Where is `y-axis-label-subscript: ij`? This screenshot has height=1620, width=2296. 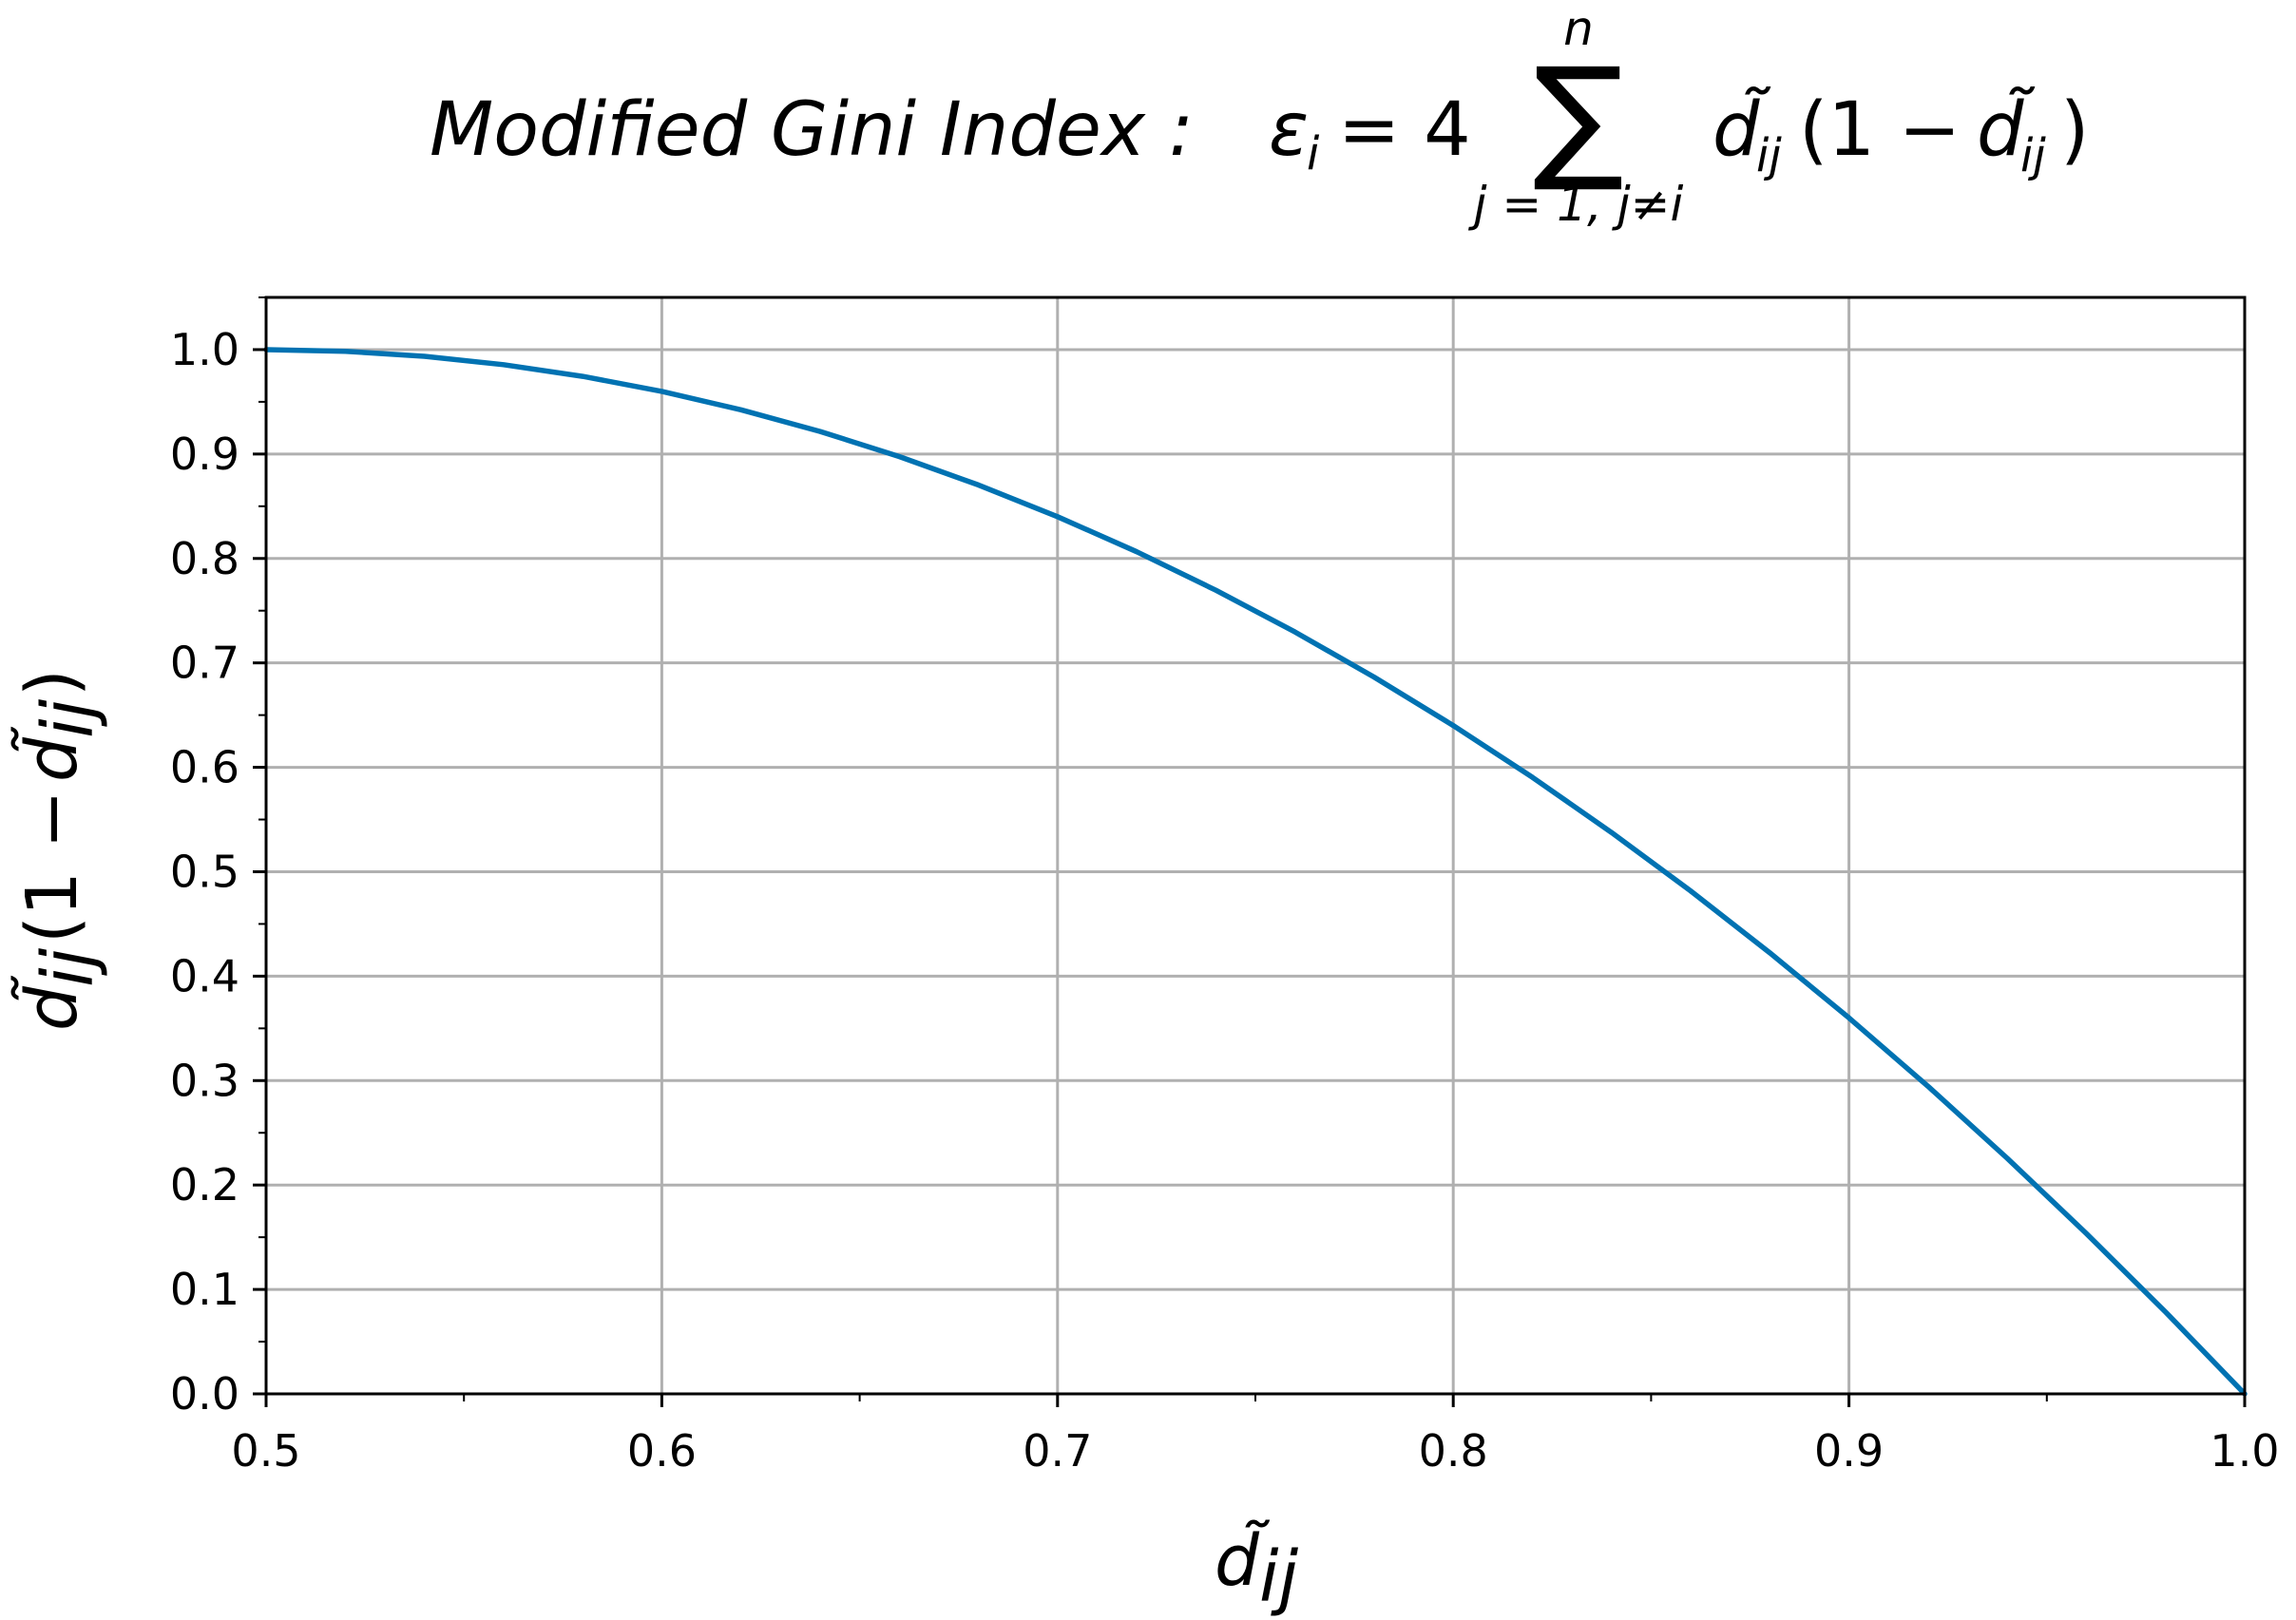
y-axis-label-subscript: ij is located at coordinates (68, 967).